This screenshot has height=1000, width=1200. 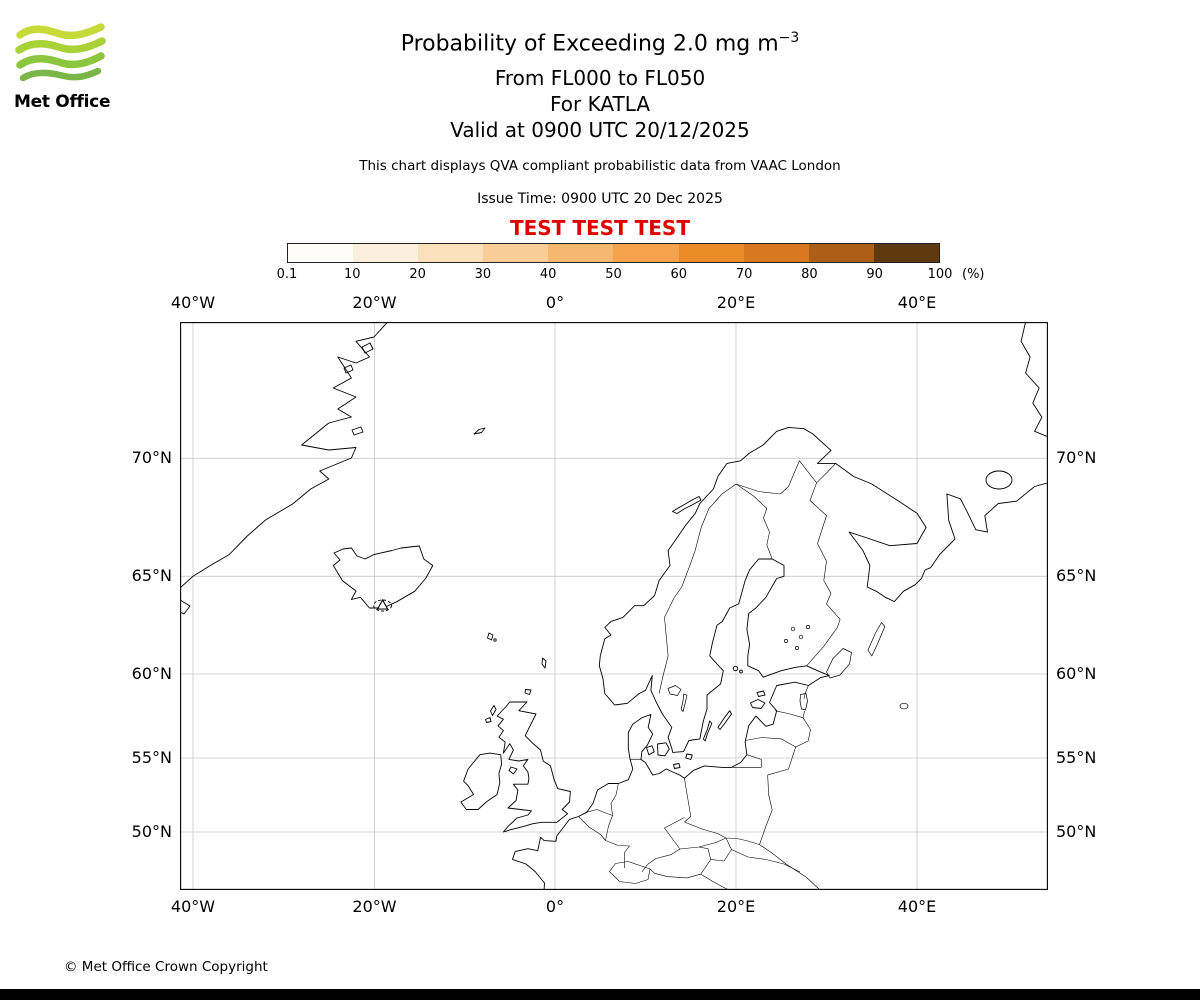 What do you see at coordinates (352, 274) in the screenshot?
I see `colorbar-tick-label: 10` at bounding box center [352, 274].